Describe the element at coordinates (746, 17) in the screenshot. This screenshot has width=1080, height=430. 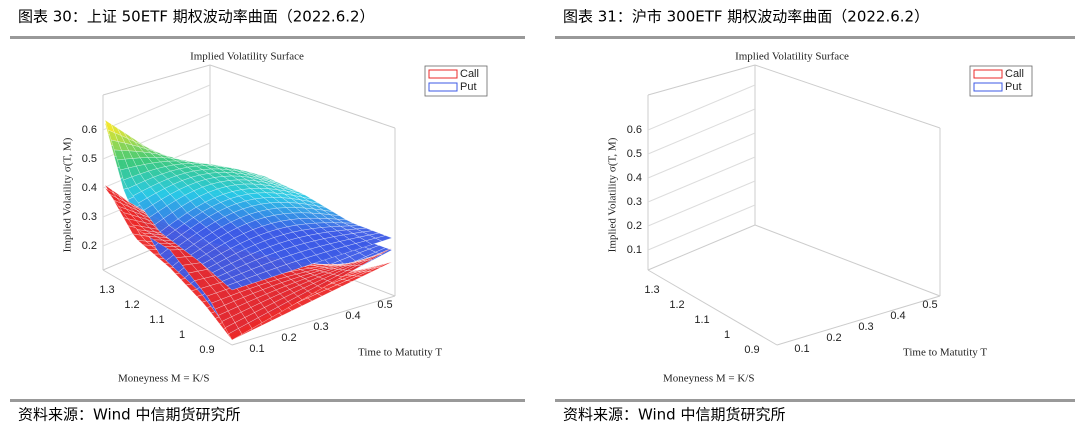
I see `caption: 图表 31：沪市 300ETF 期权波动率曲面（2022.6.2）` at that location.